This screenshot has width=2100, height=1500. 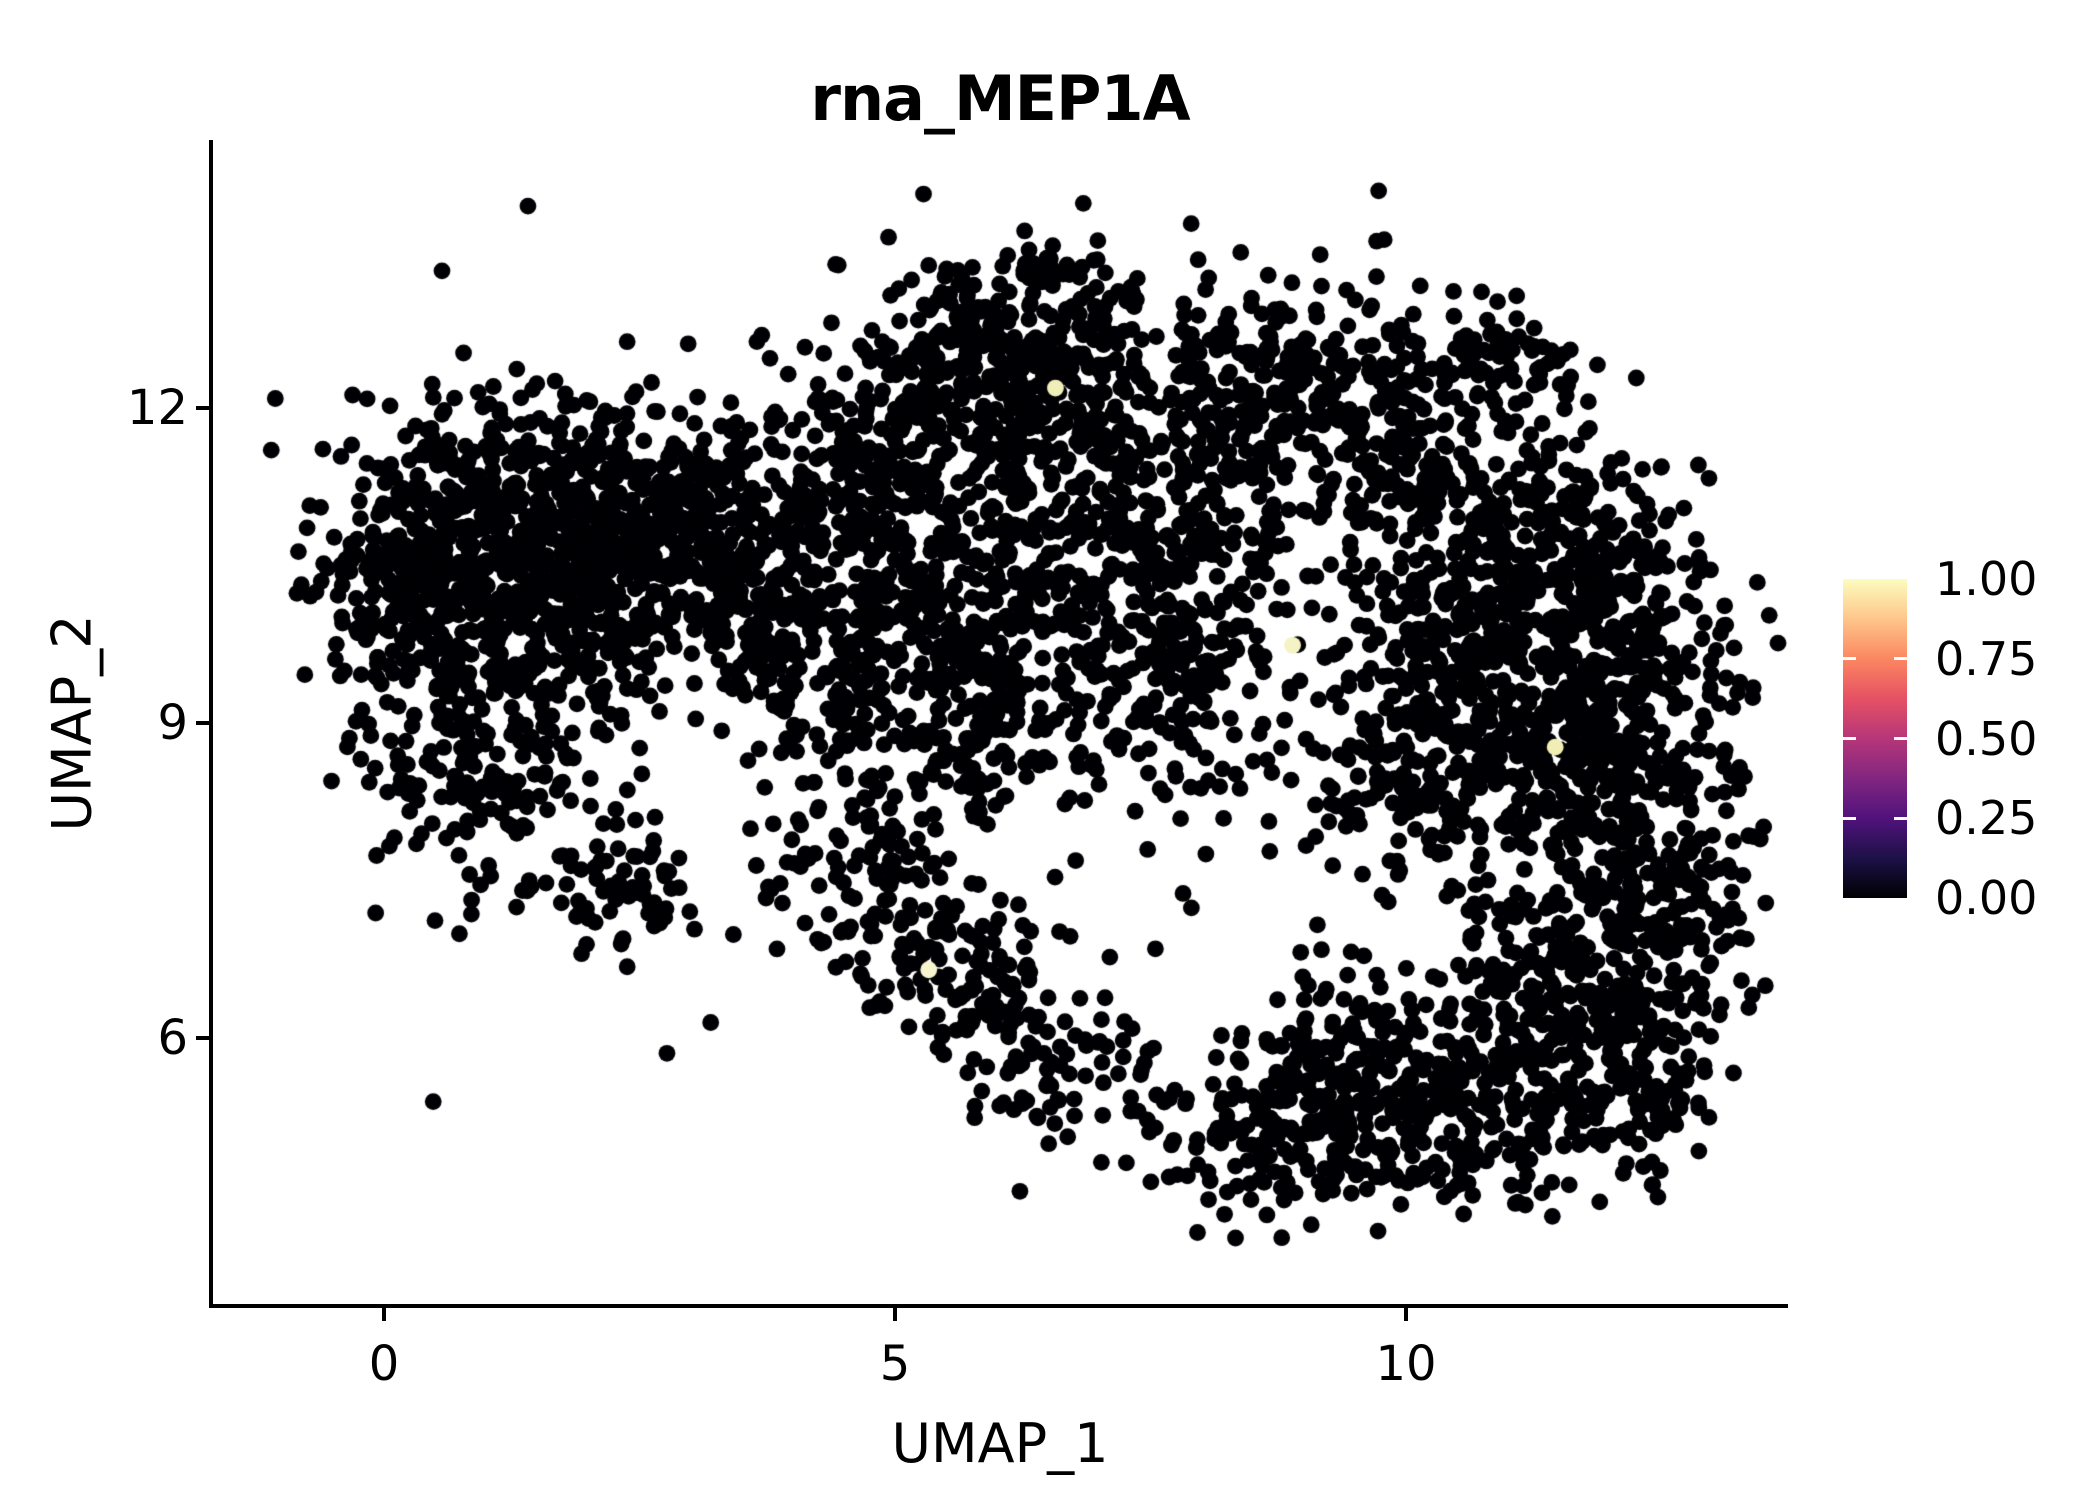 I want to click on colorbar-tick-label: 0.25, so click(x=1986, y=818).